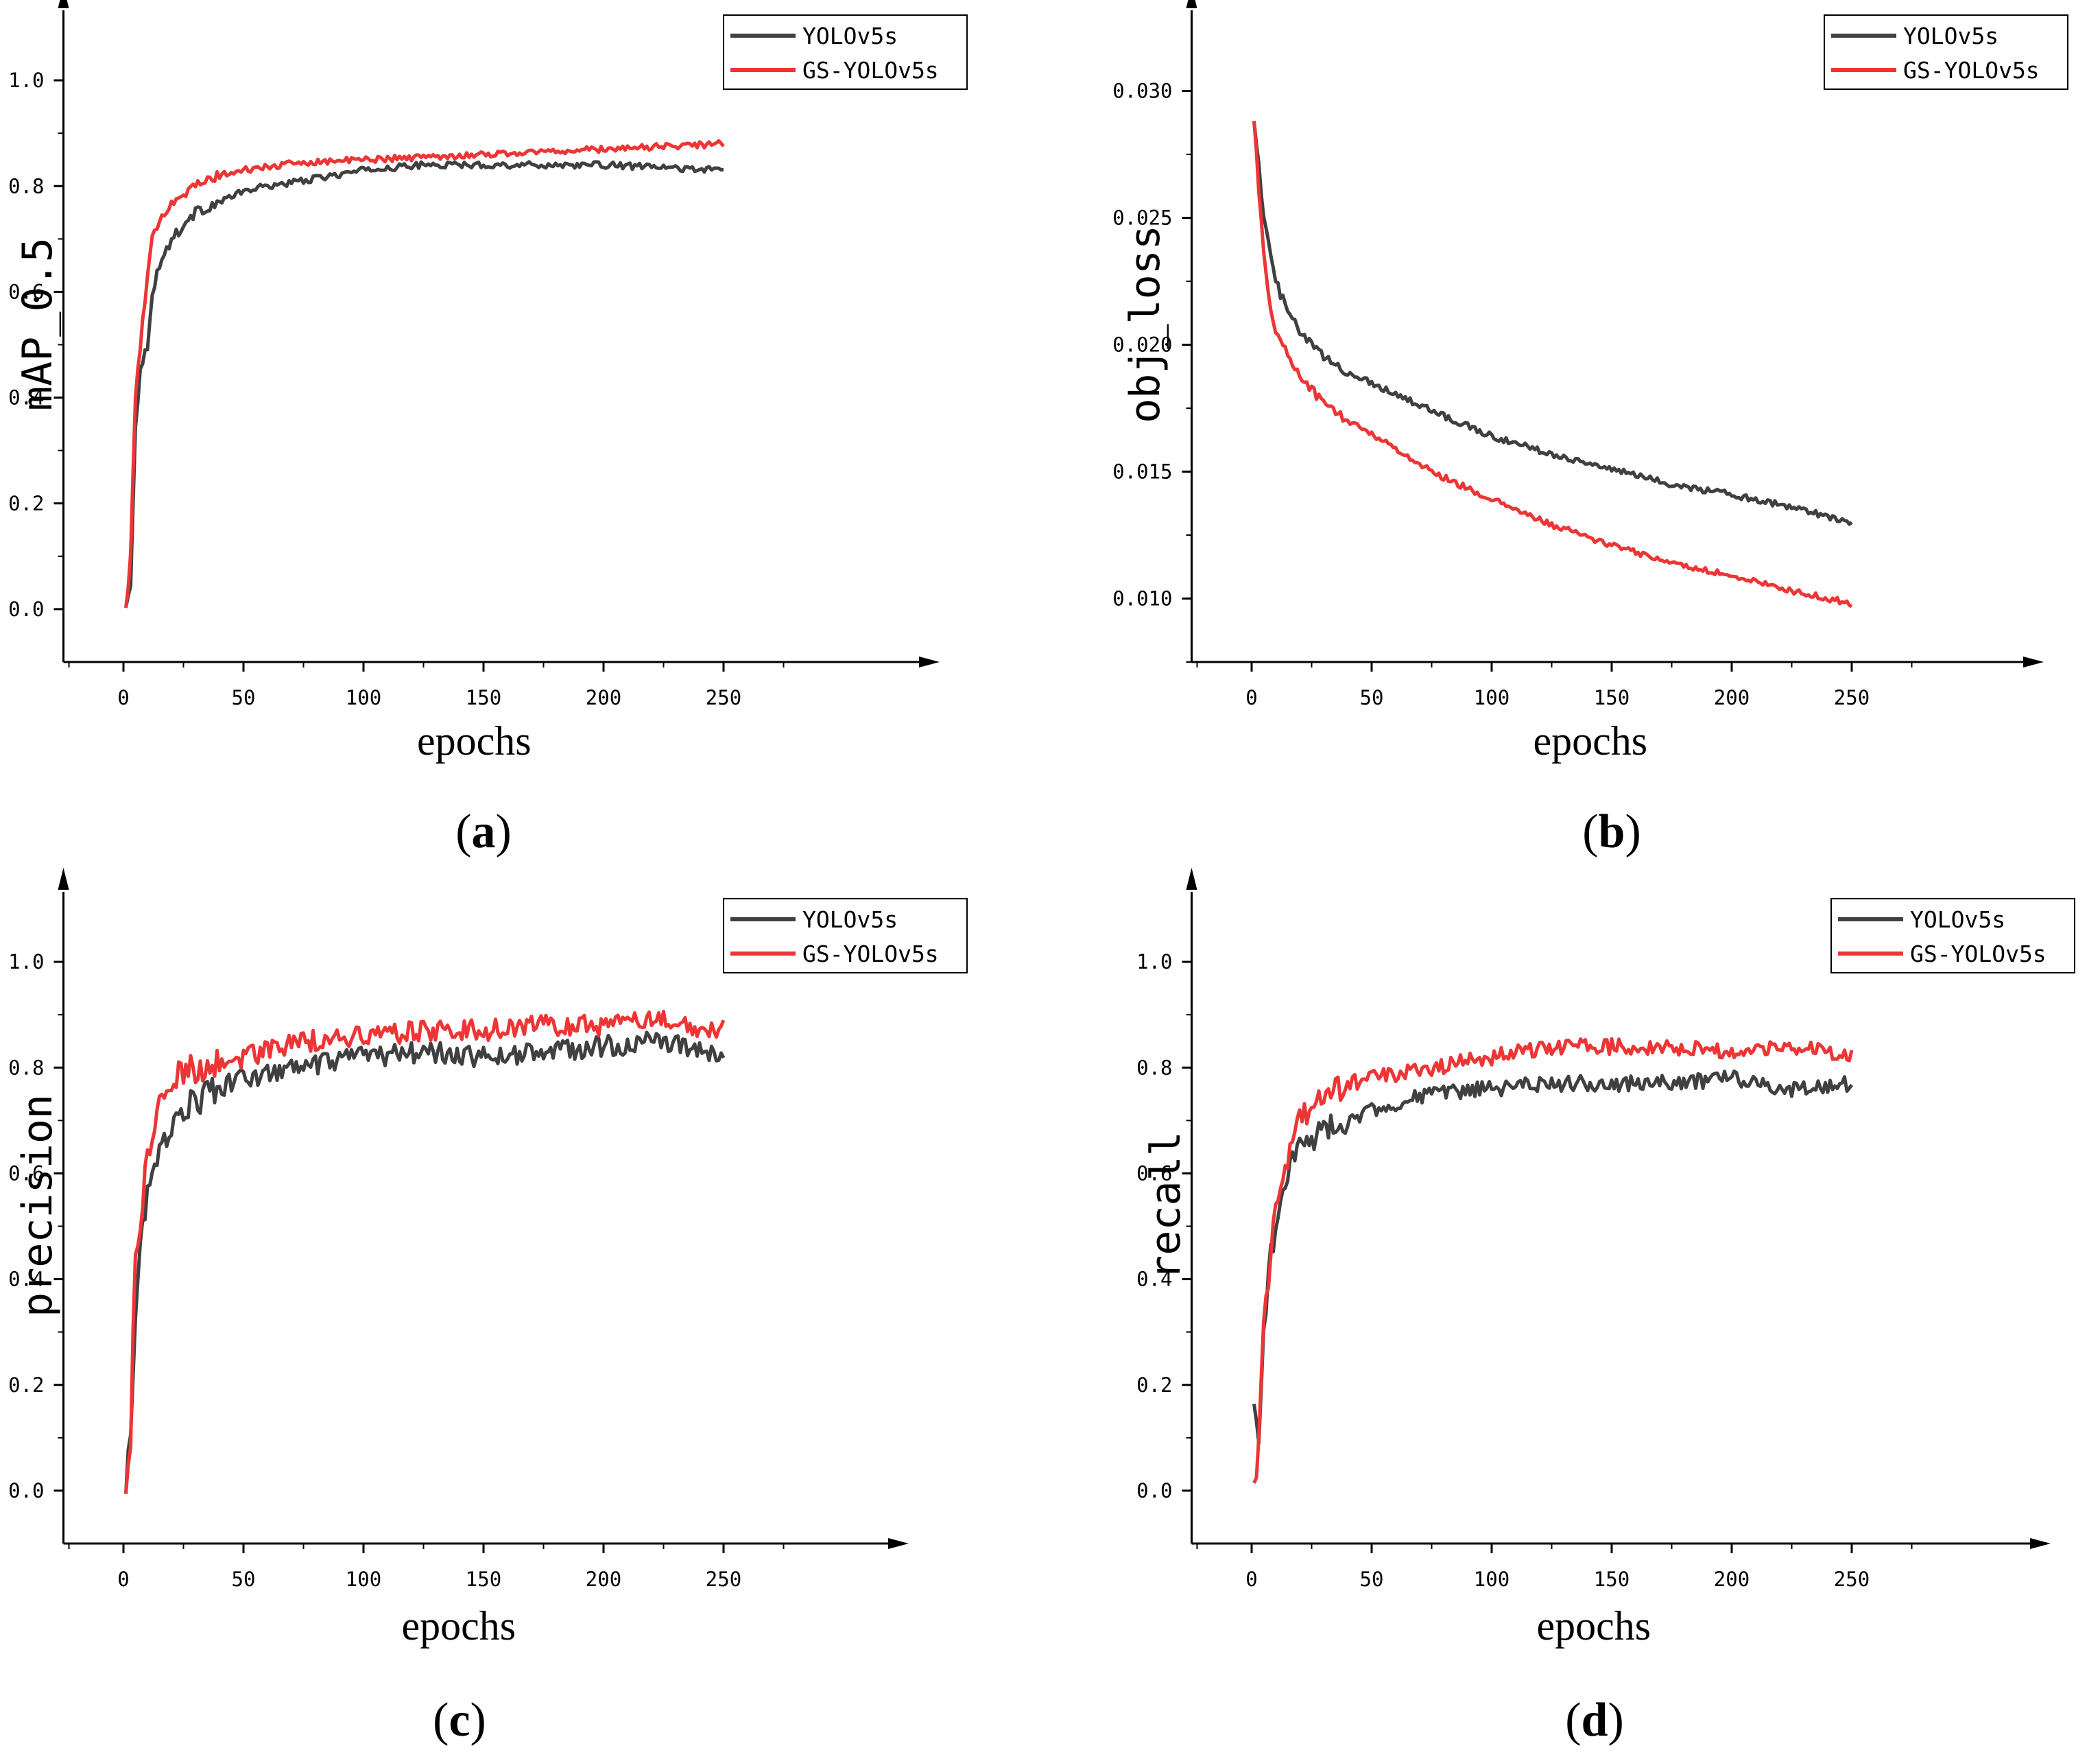  Describe the element at coordinates (1142, 345) in the screenshot. I see `y-tick-label: 0.020` at that location.